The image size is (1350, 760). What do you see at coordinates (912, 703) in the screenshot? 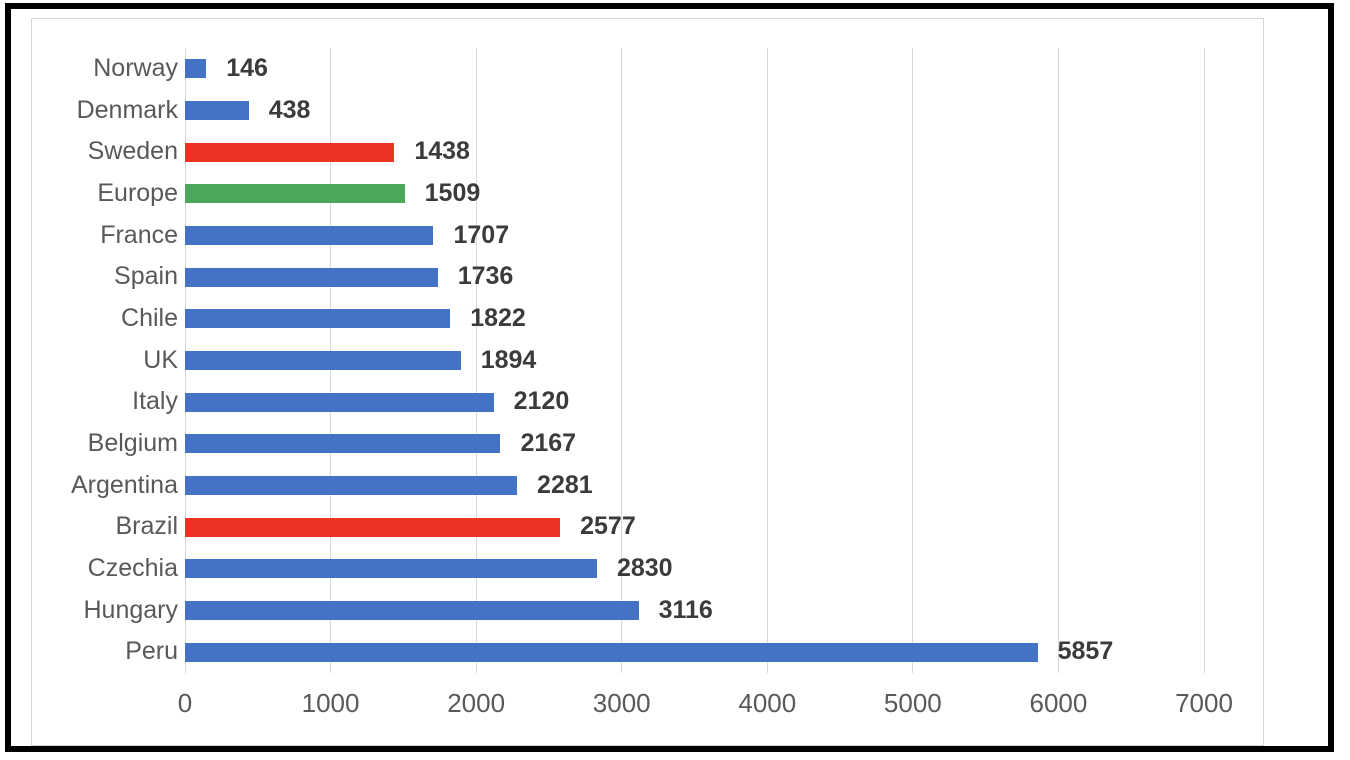
I see `x-tick-label-5000: 5000` at bounding box center [912, 703].